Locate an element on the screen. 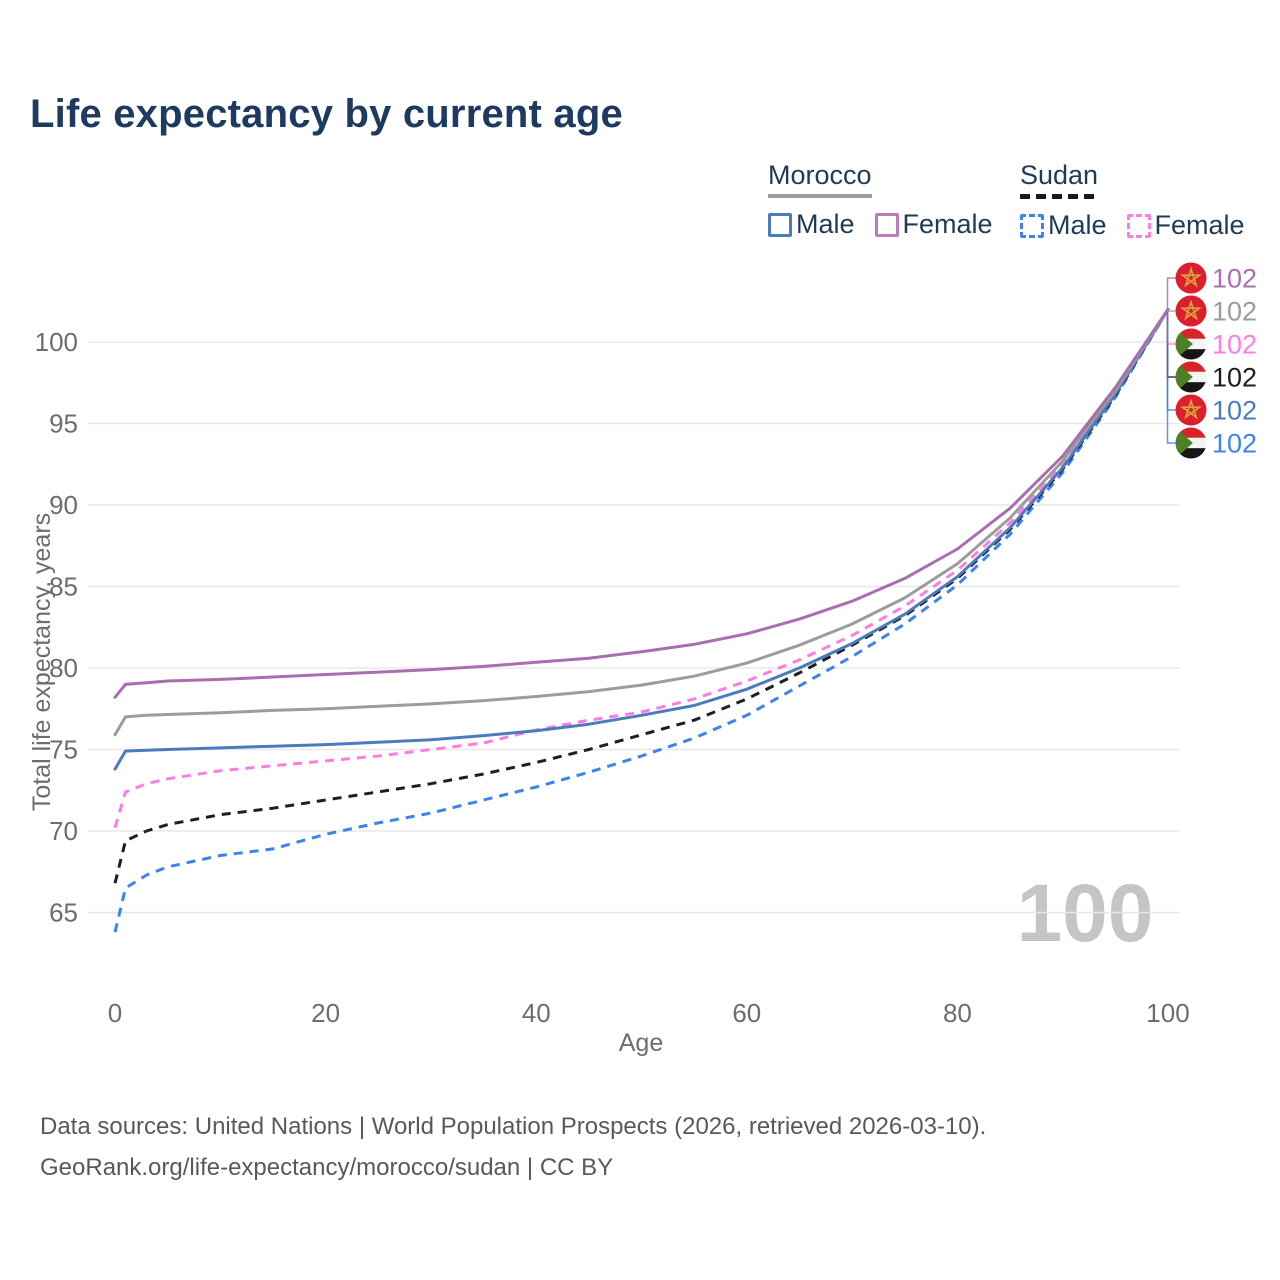 The image size is (1280, 1280). x-tick-label: 20 is located at coordinates (325, 1013).